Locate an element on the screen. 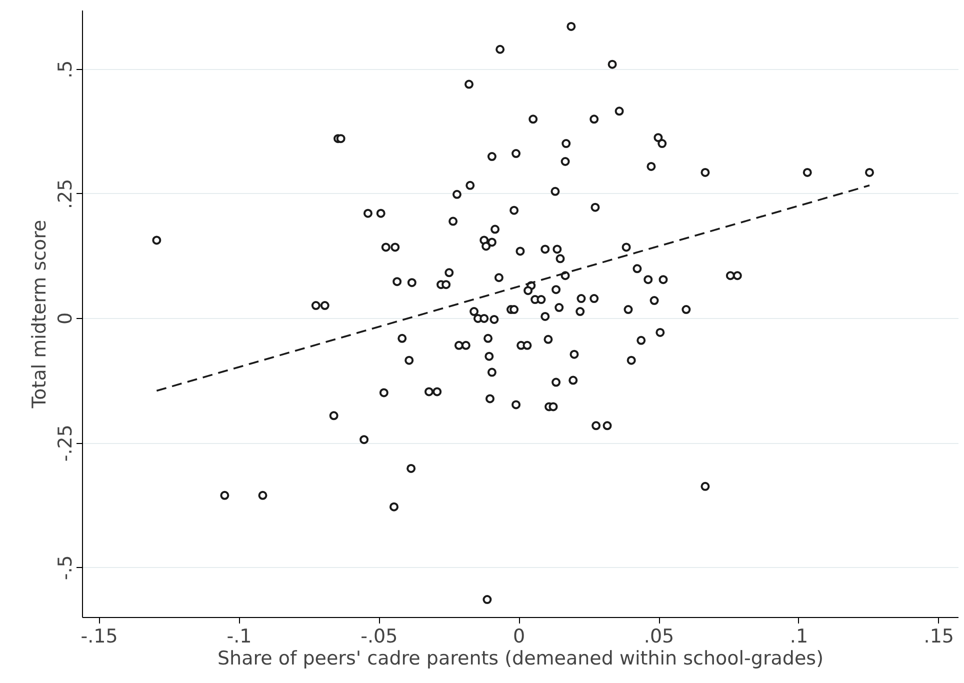 This screenshot has width=964, height=683. x-tick-label: .15 is located at coordinates (939, 637).